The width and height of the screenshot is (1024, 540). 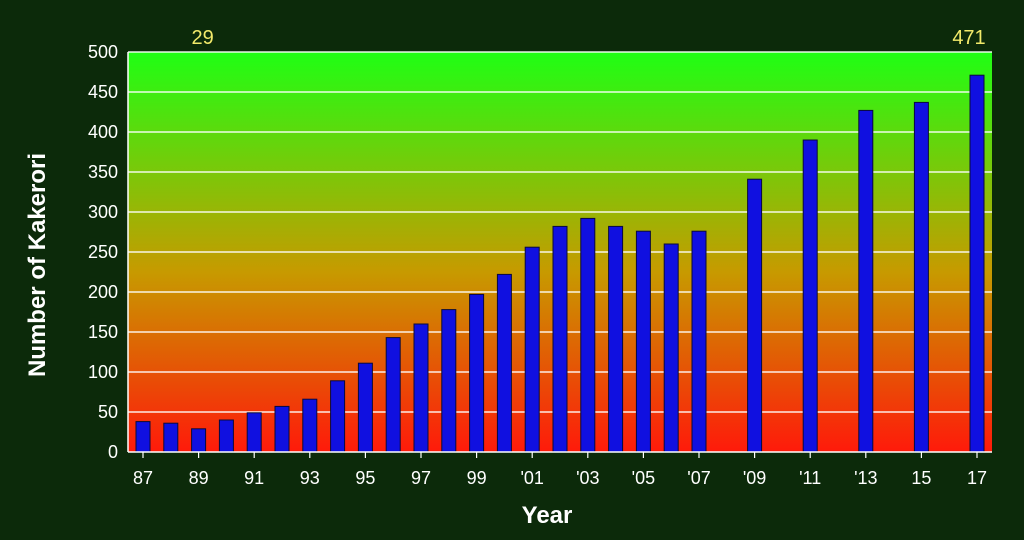 What do you see at coordinates (103, 292) in the screenshot?
I see `y-tick-label: 200` at bounding box center [103, 292].